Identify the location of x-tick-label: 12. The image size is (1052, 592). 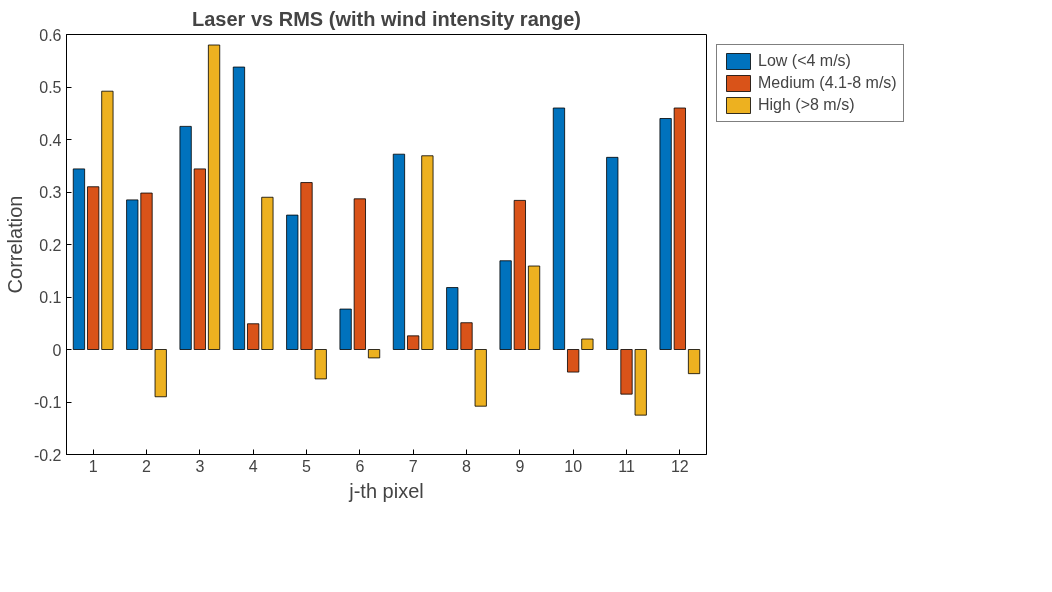
(679, 466).